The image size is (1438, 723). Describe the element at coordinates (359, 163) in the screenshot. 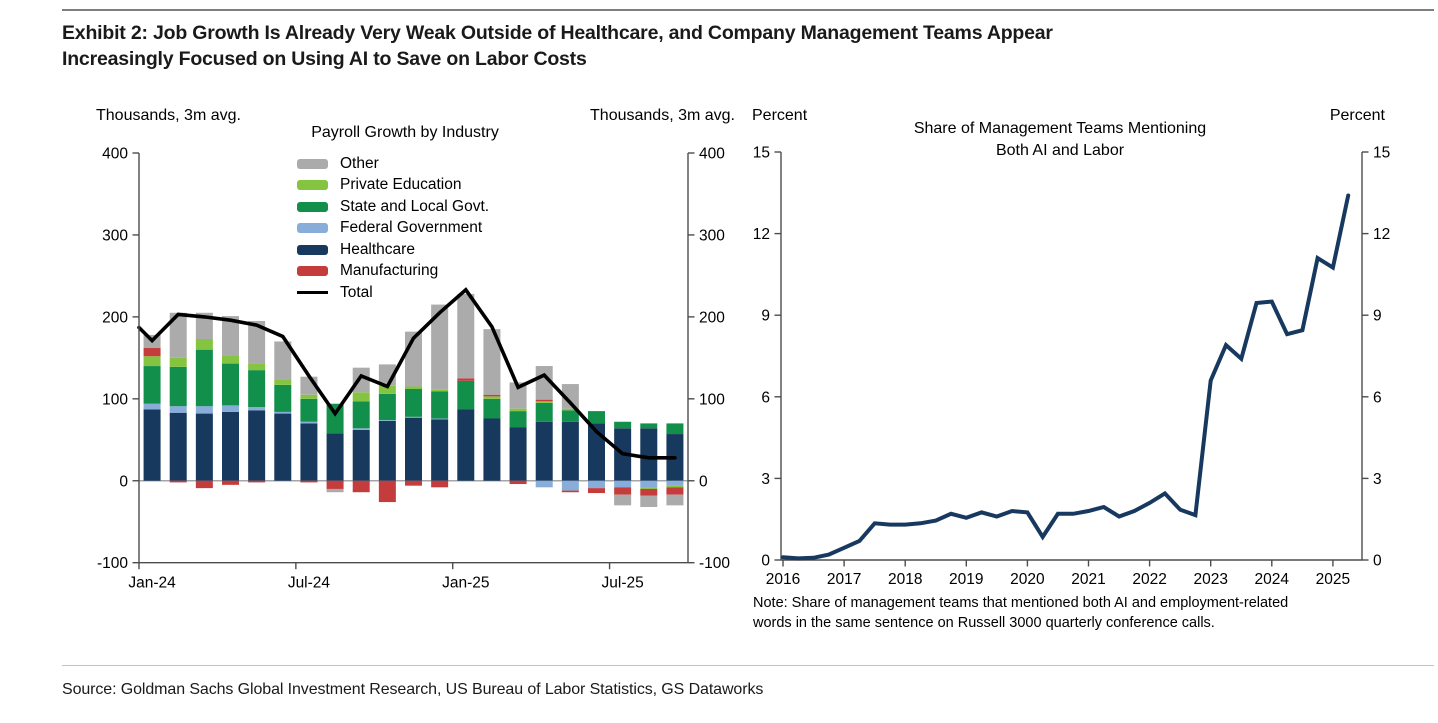

I see `legend-item-label: Other` at that location.